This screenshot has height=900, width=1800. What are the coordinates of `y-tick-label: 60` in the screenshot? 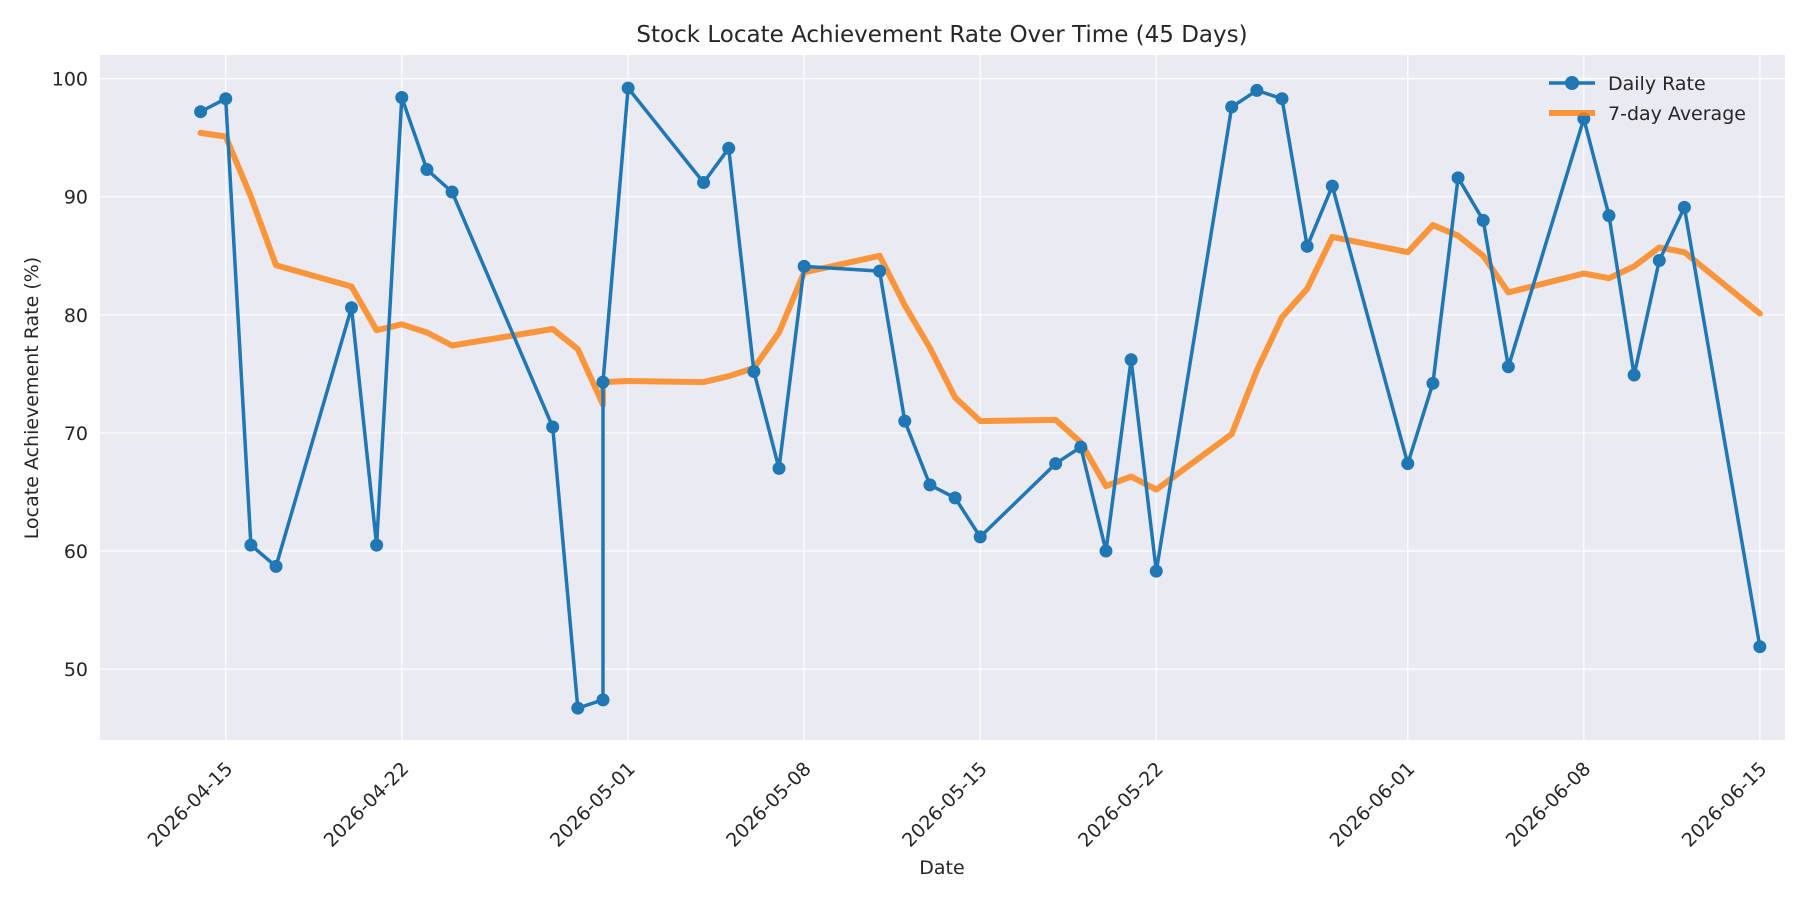 It's located at (76, 552).